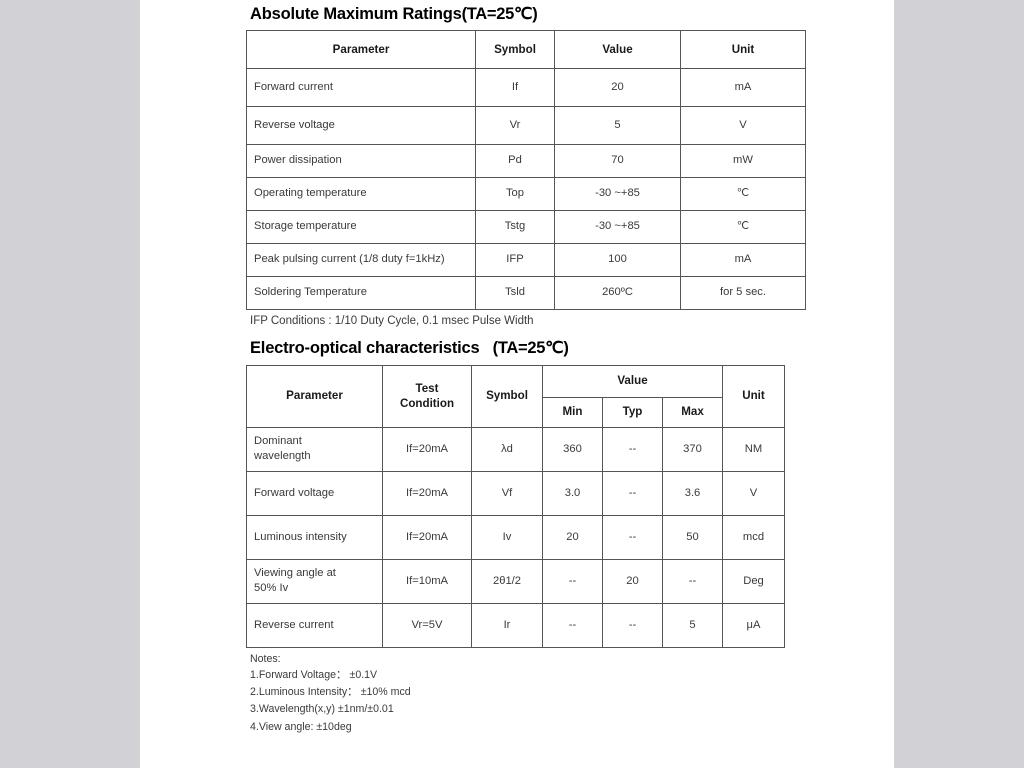 This screenshot has width=1024, height=768. What do you see at coordinates (692, 493) in the screenshot?
I see `cell-max: 3.6` at bounding box center [692, 493].